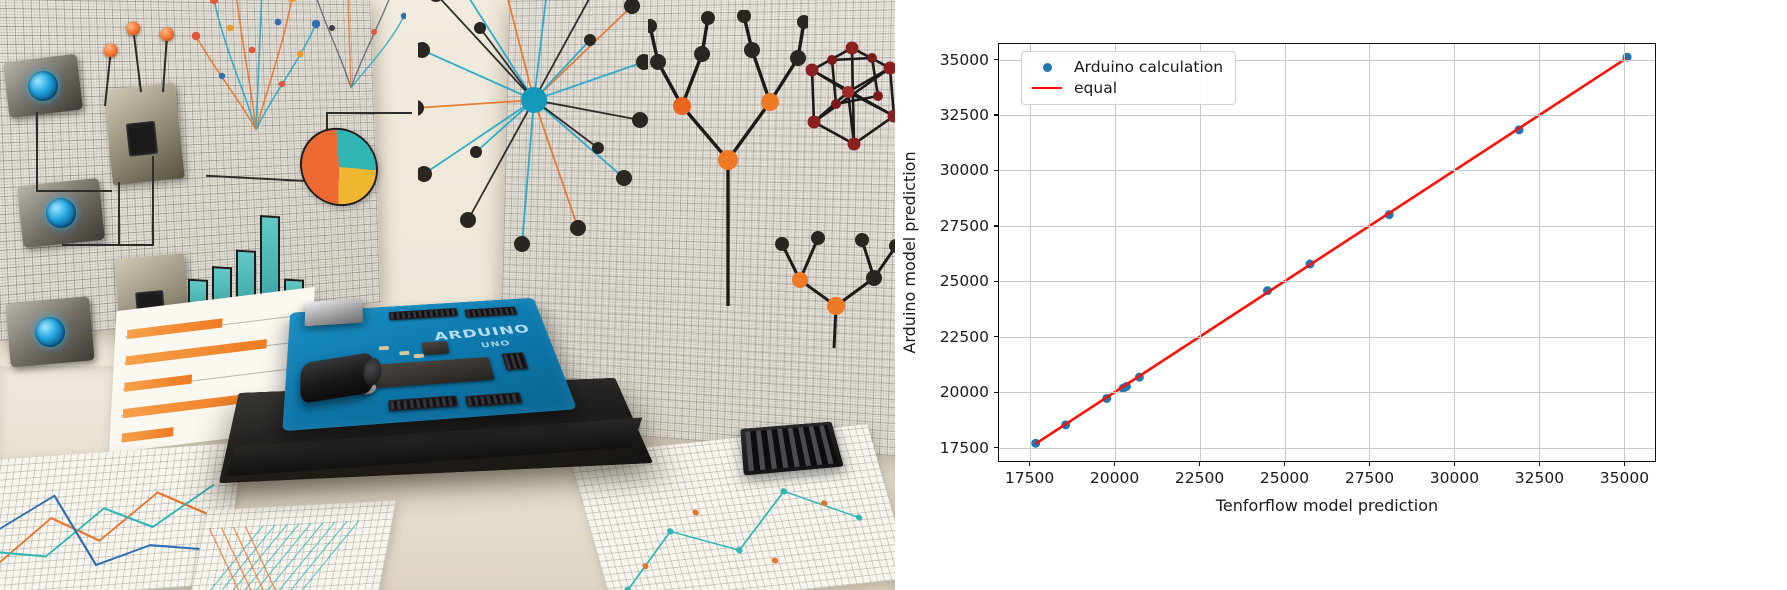 This screenshot has height=590, width=1787. Describe the element at coordinates (909, 252) in the screenshot. I see `y-axis-title: Arduino model prediction` at that location.